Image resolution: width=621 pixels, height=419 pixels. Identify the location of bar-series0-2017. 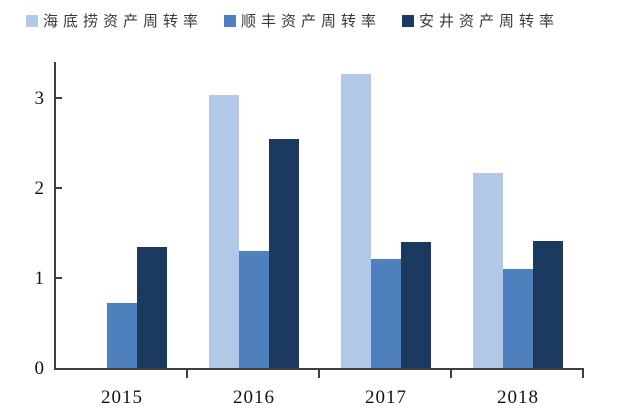
(356, 220).